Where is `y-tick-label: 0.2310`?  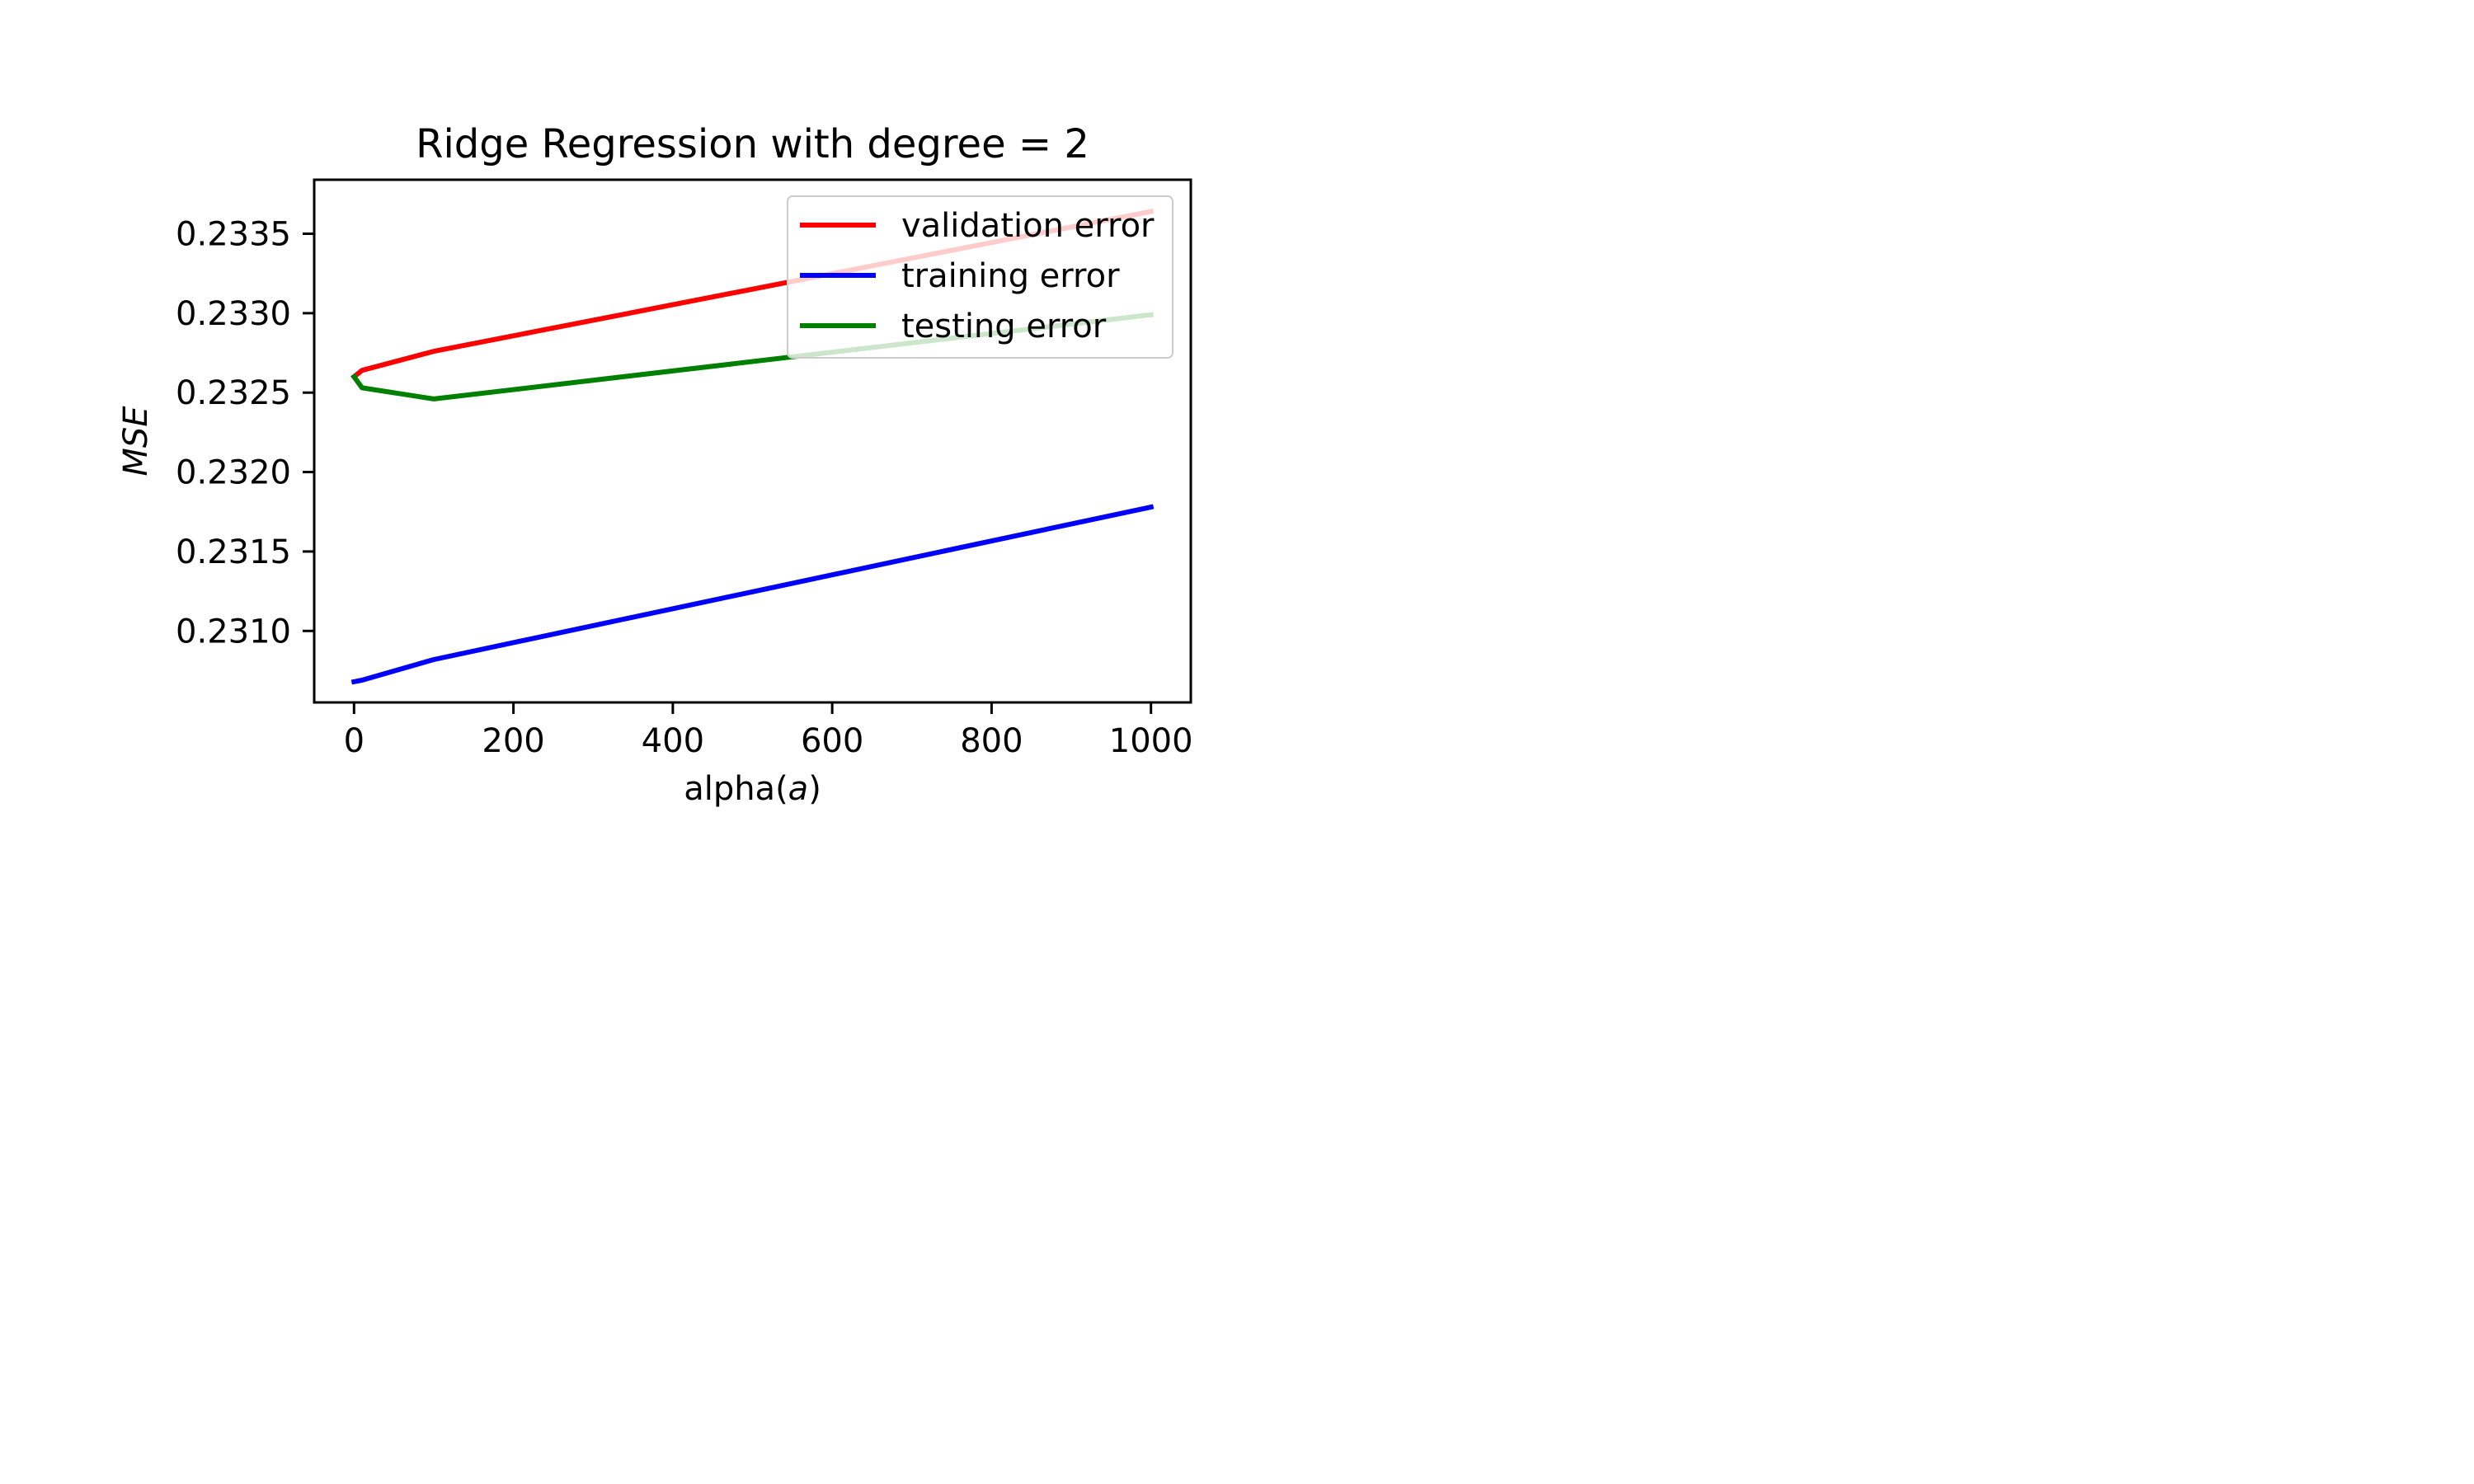 y-tick-label: 0.2310 is located at coordinates (233, 631).